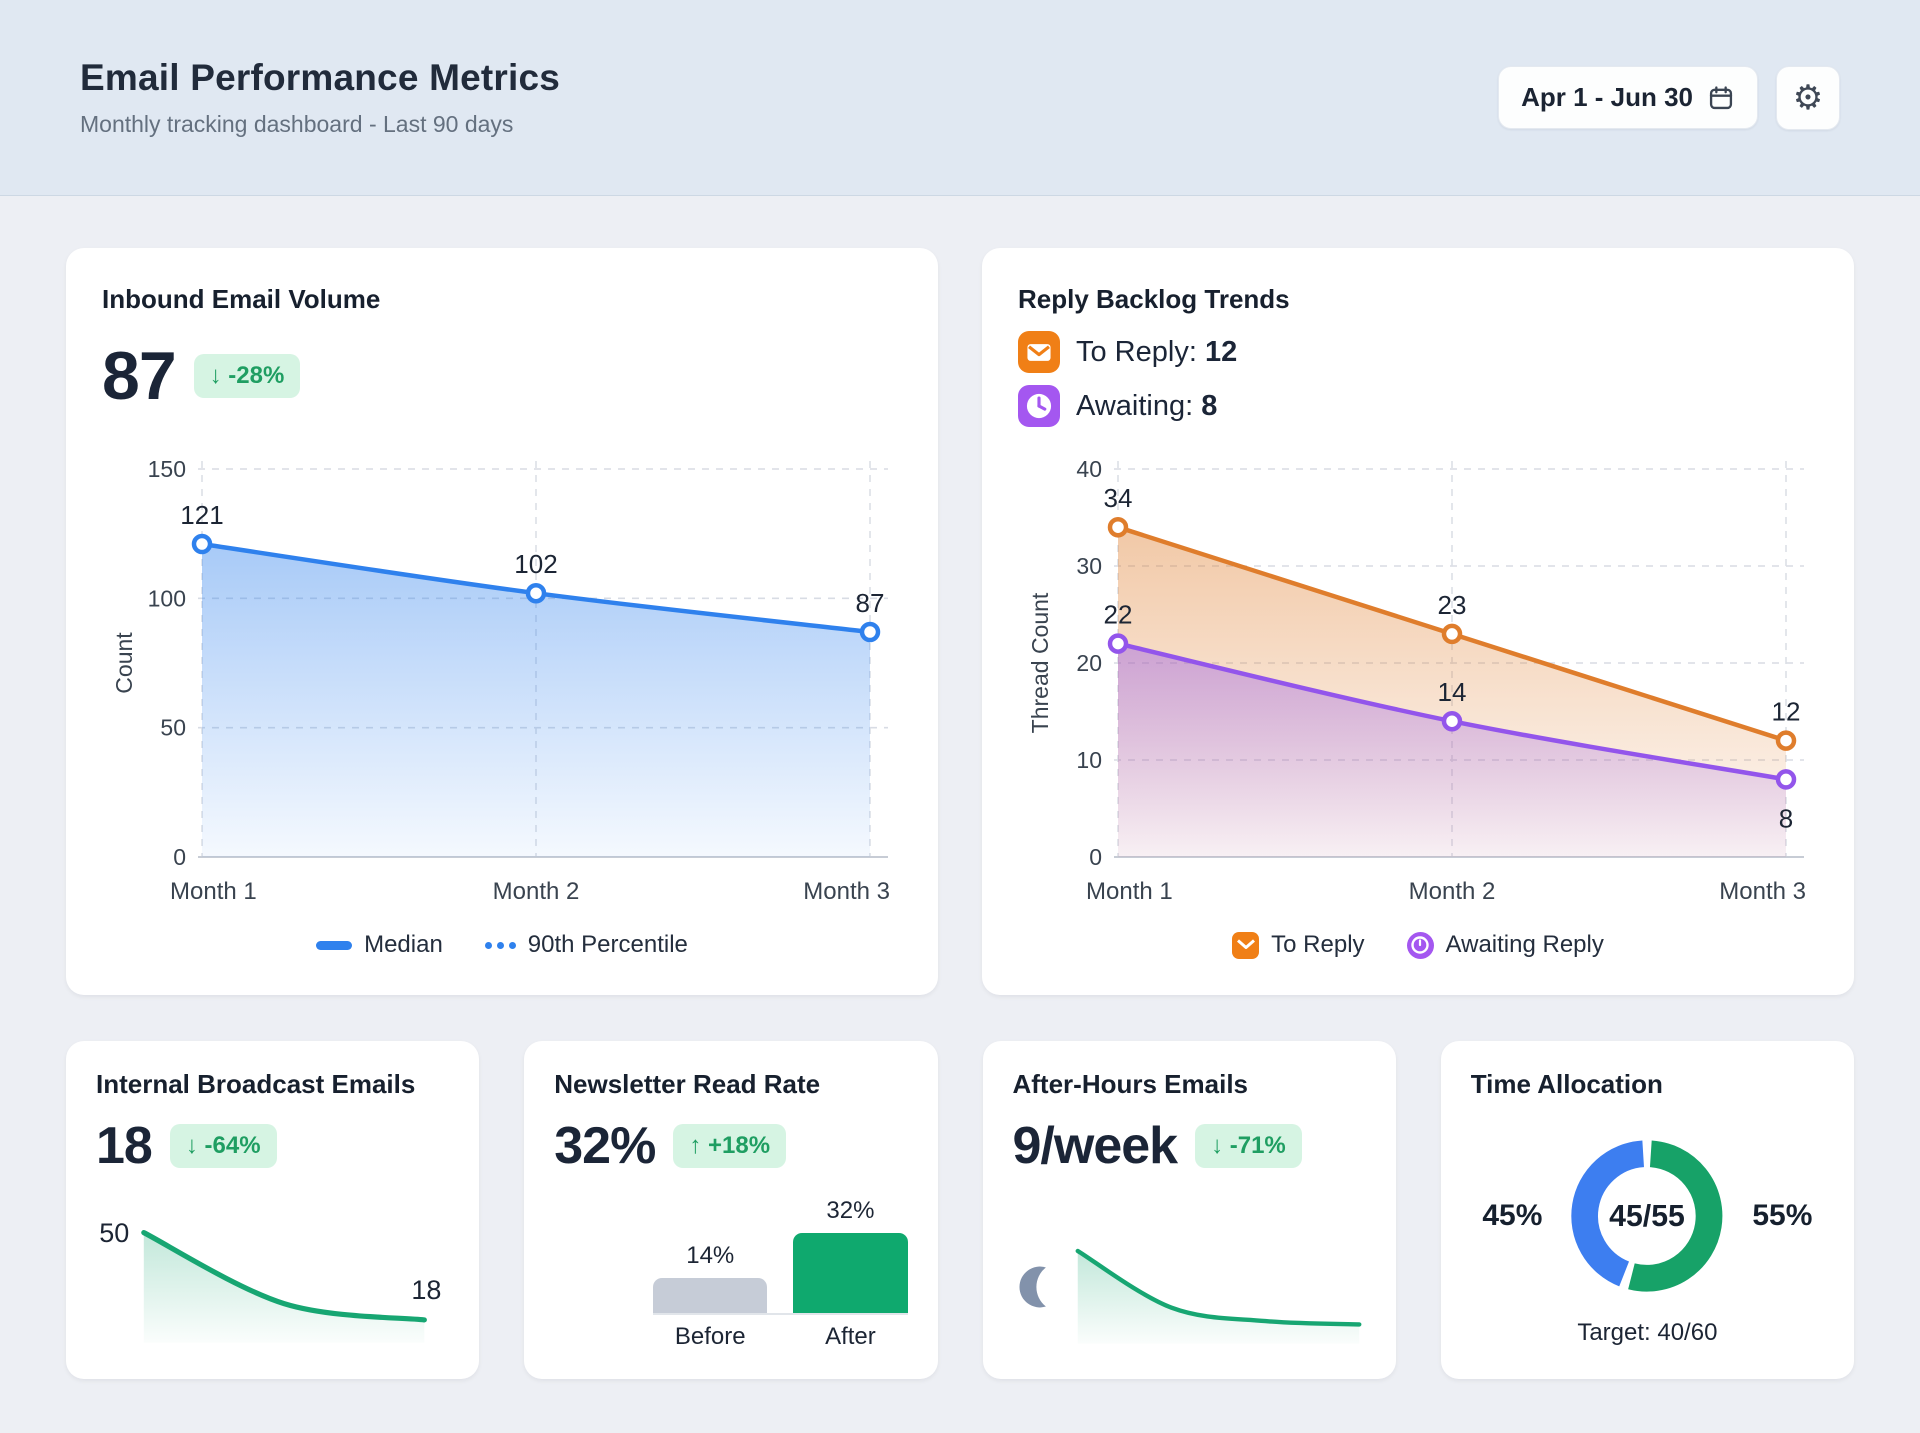 The width and height of the screenshot is (1920, 1433). What do you see at coordinates (1130, 1084) in the screenshot?
I see `card-title: After-Hours Emails` at bounding box center [1130, 1084].